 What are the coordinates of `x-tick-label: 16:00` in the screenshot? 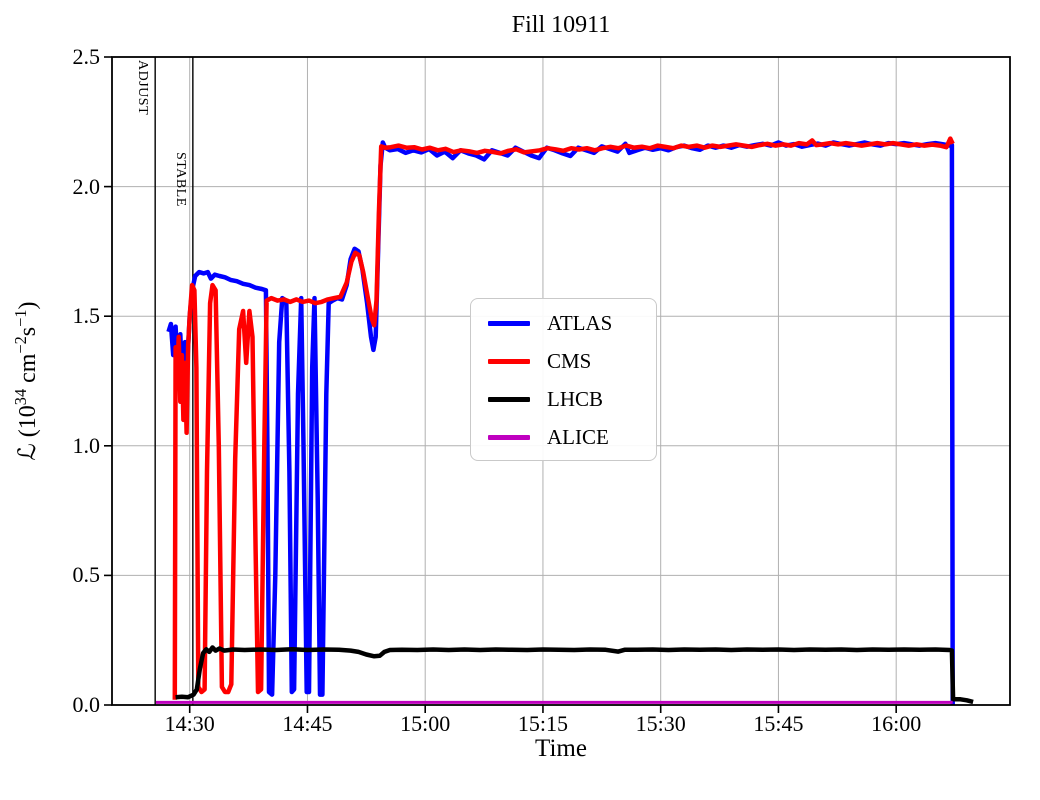 It's located at (896, 723).